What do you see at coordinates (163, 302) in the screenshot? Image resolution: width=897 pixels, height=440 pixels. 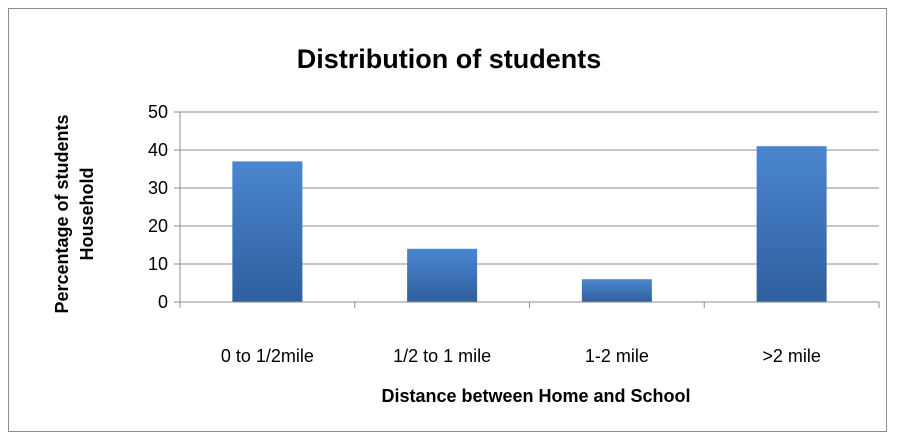 I see `y-tick-label: 0` at bounding box center [163, 302].